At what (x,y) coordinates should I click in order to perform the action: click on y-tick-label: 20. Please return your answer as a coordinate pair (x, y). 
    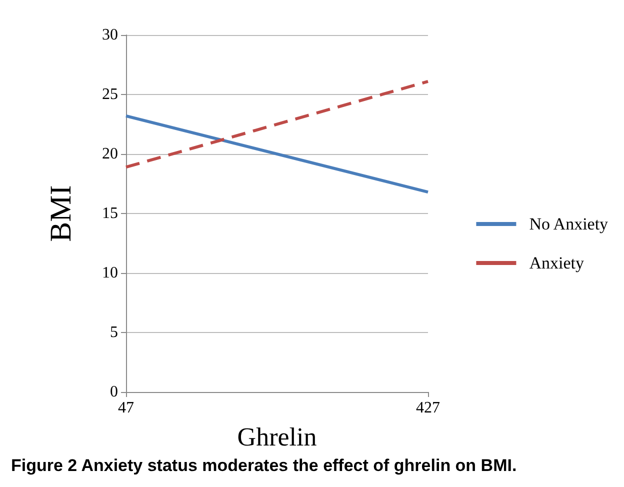
    Looking at the image, I should click on (110, 154).